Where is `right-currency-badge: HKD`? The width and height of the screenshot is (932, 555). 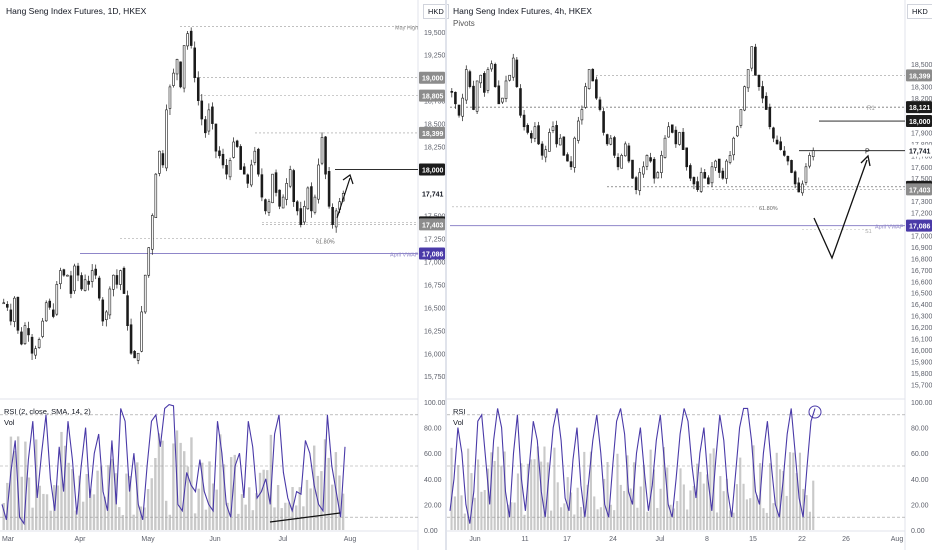
right-currency-badge: HKD is located at coordinates (919, 11).